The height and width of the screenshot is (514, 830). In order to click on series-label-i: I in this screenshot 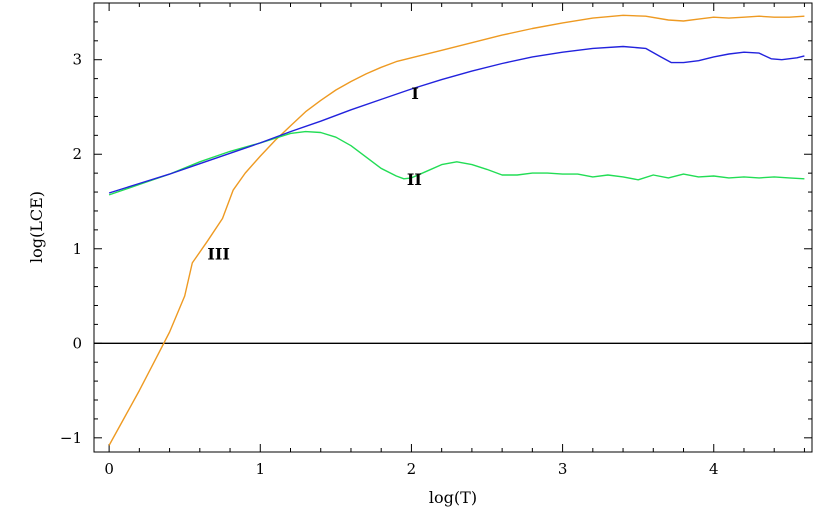, I will do `click(414, 93)`.